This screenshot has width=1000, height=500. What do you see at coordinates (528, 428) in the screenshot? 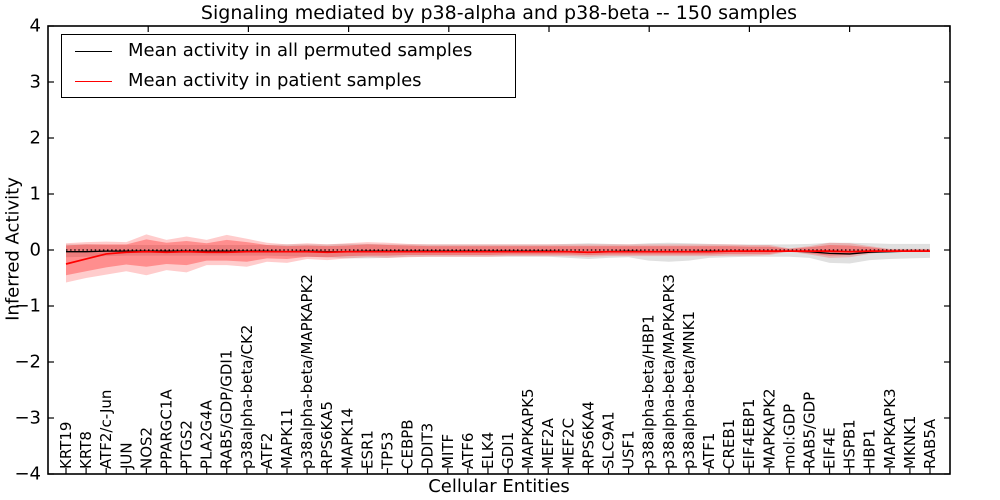
I see `x-tick-label: MAPKAPK5` at bounding box center [528, 428].